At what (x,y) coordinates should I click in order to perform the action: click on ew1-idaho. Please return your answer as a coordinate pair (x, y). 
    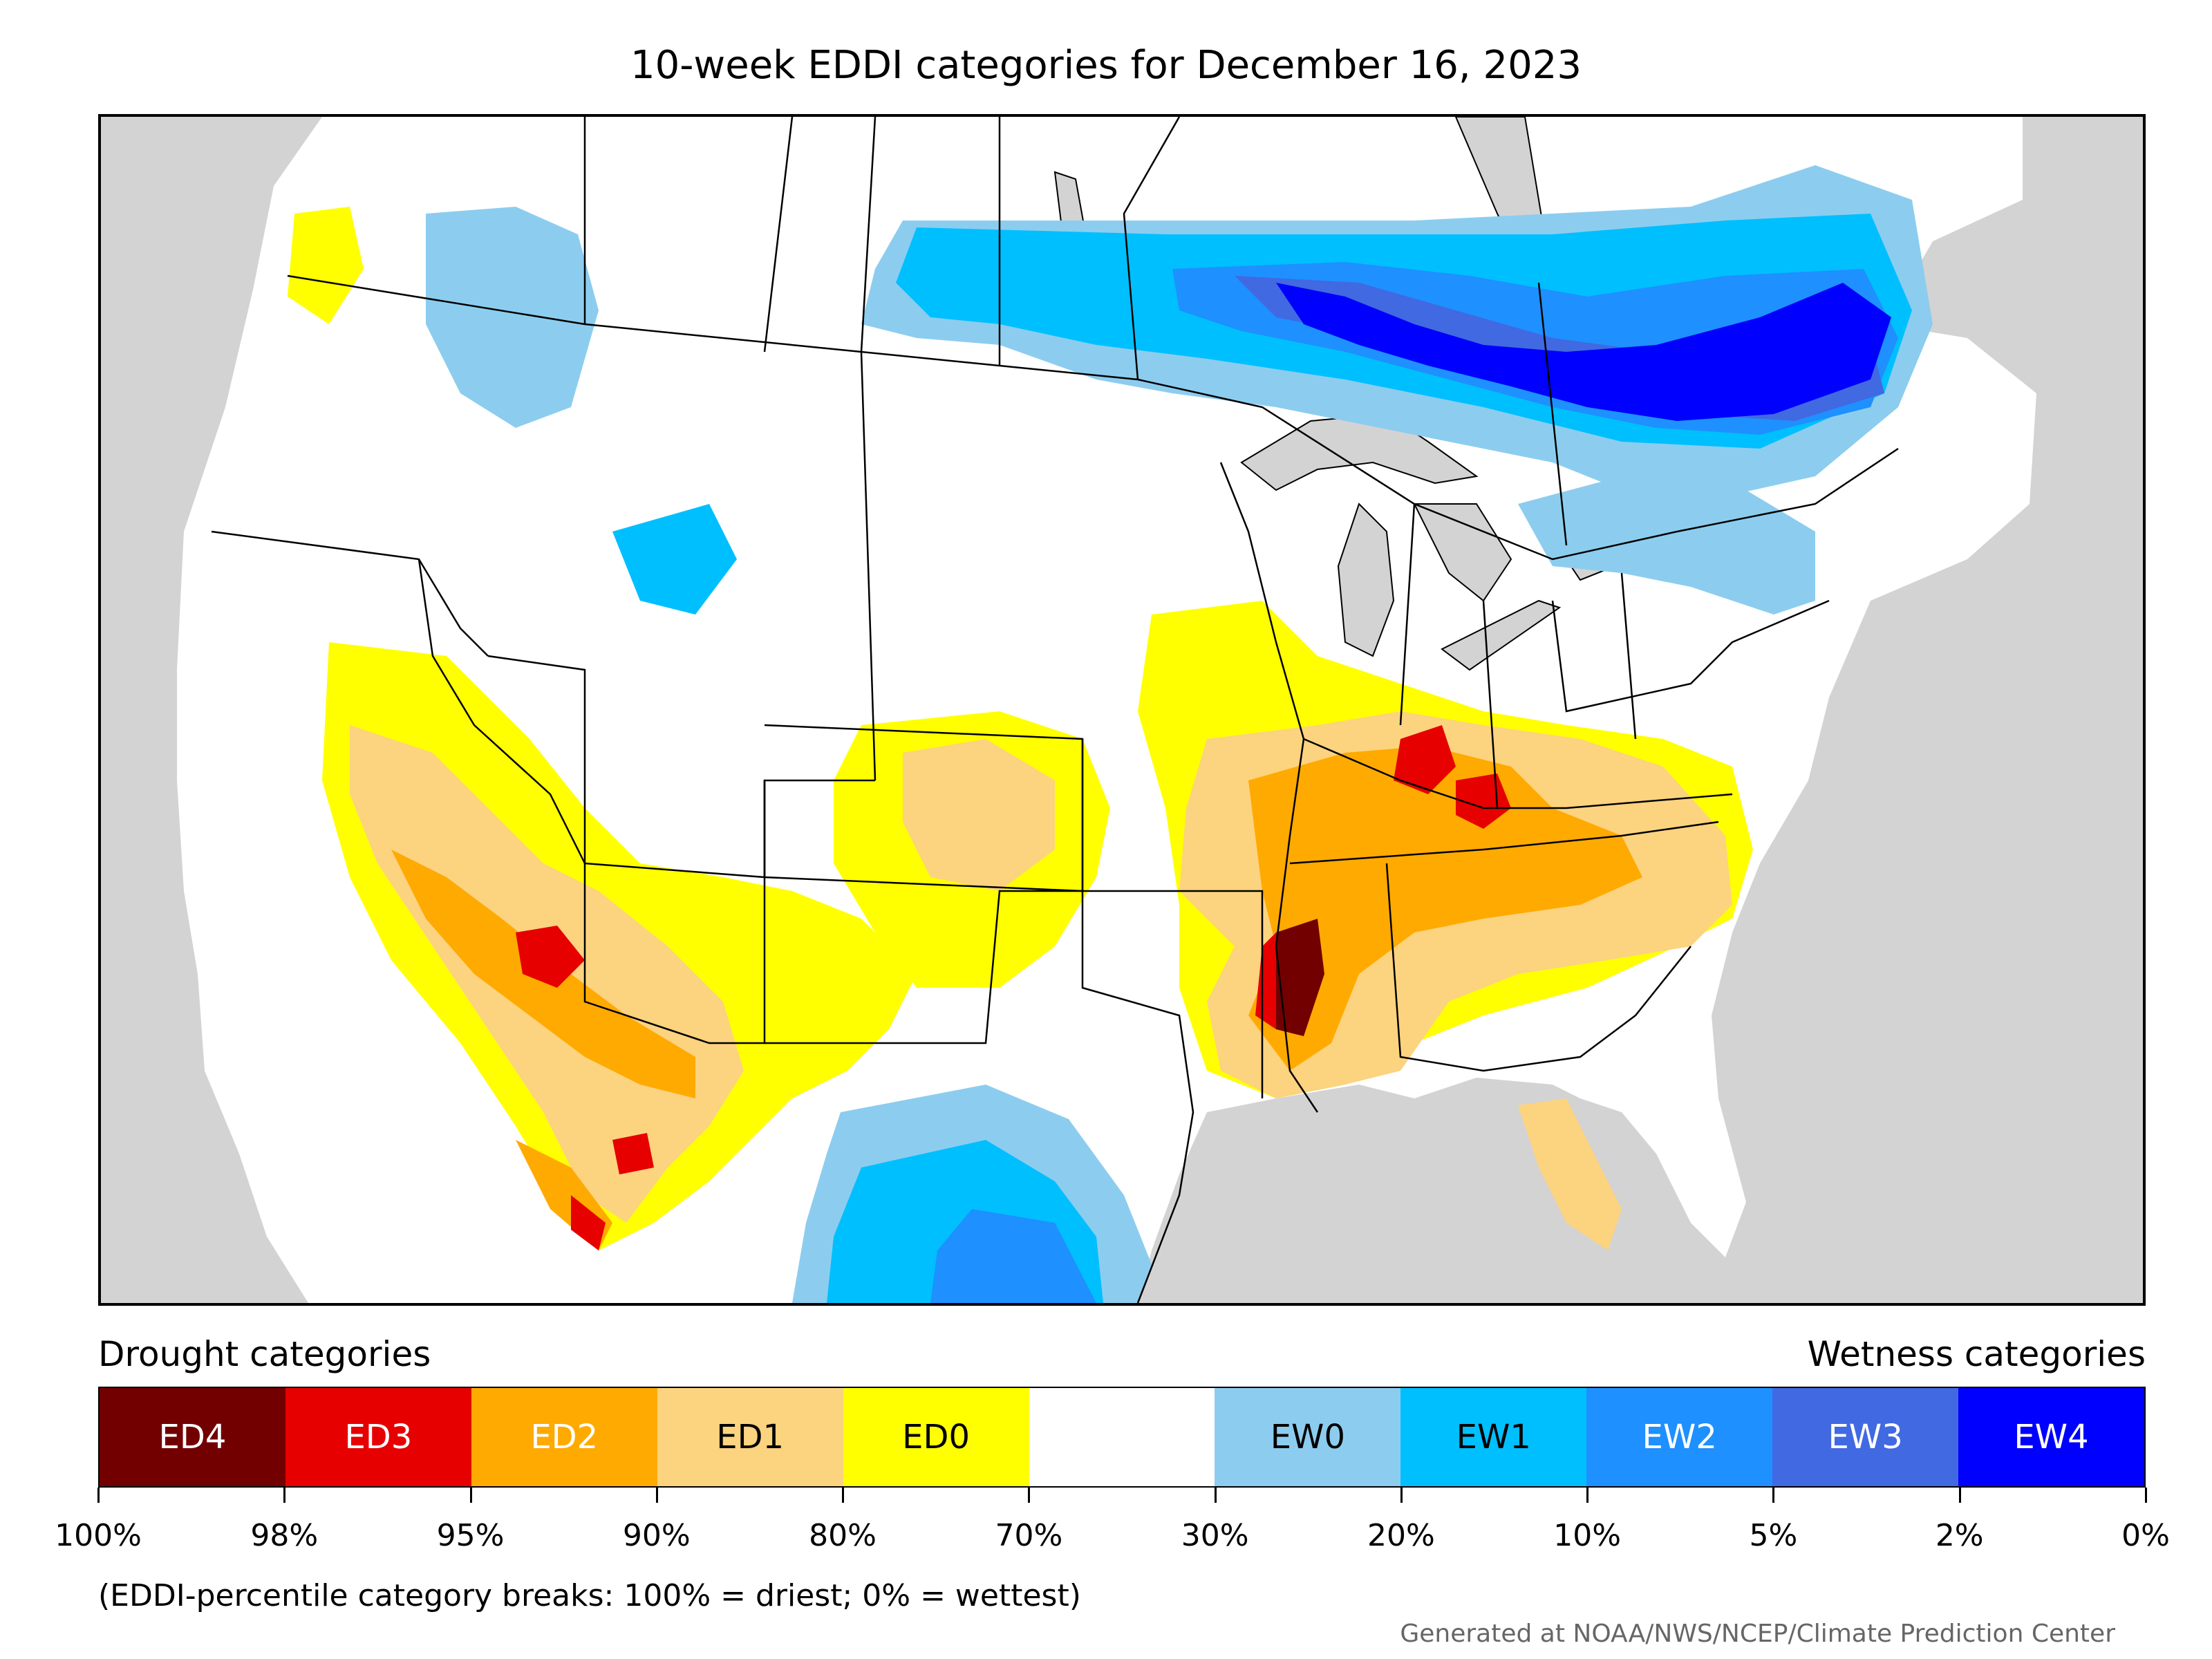
    Looking at the image, I should click on (674, 559).